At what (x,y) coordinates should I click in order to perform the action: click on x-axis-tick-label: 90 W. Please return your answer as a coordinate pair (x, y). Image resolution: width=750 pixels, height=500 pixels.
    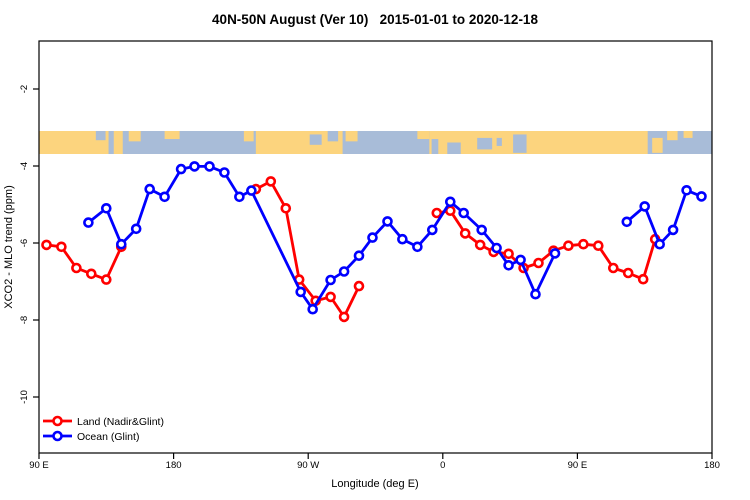
    Looking at the image, I should click on (308, 465).